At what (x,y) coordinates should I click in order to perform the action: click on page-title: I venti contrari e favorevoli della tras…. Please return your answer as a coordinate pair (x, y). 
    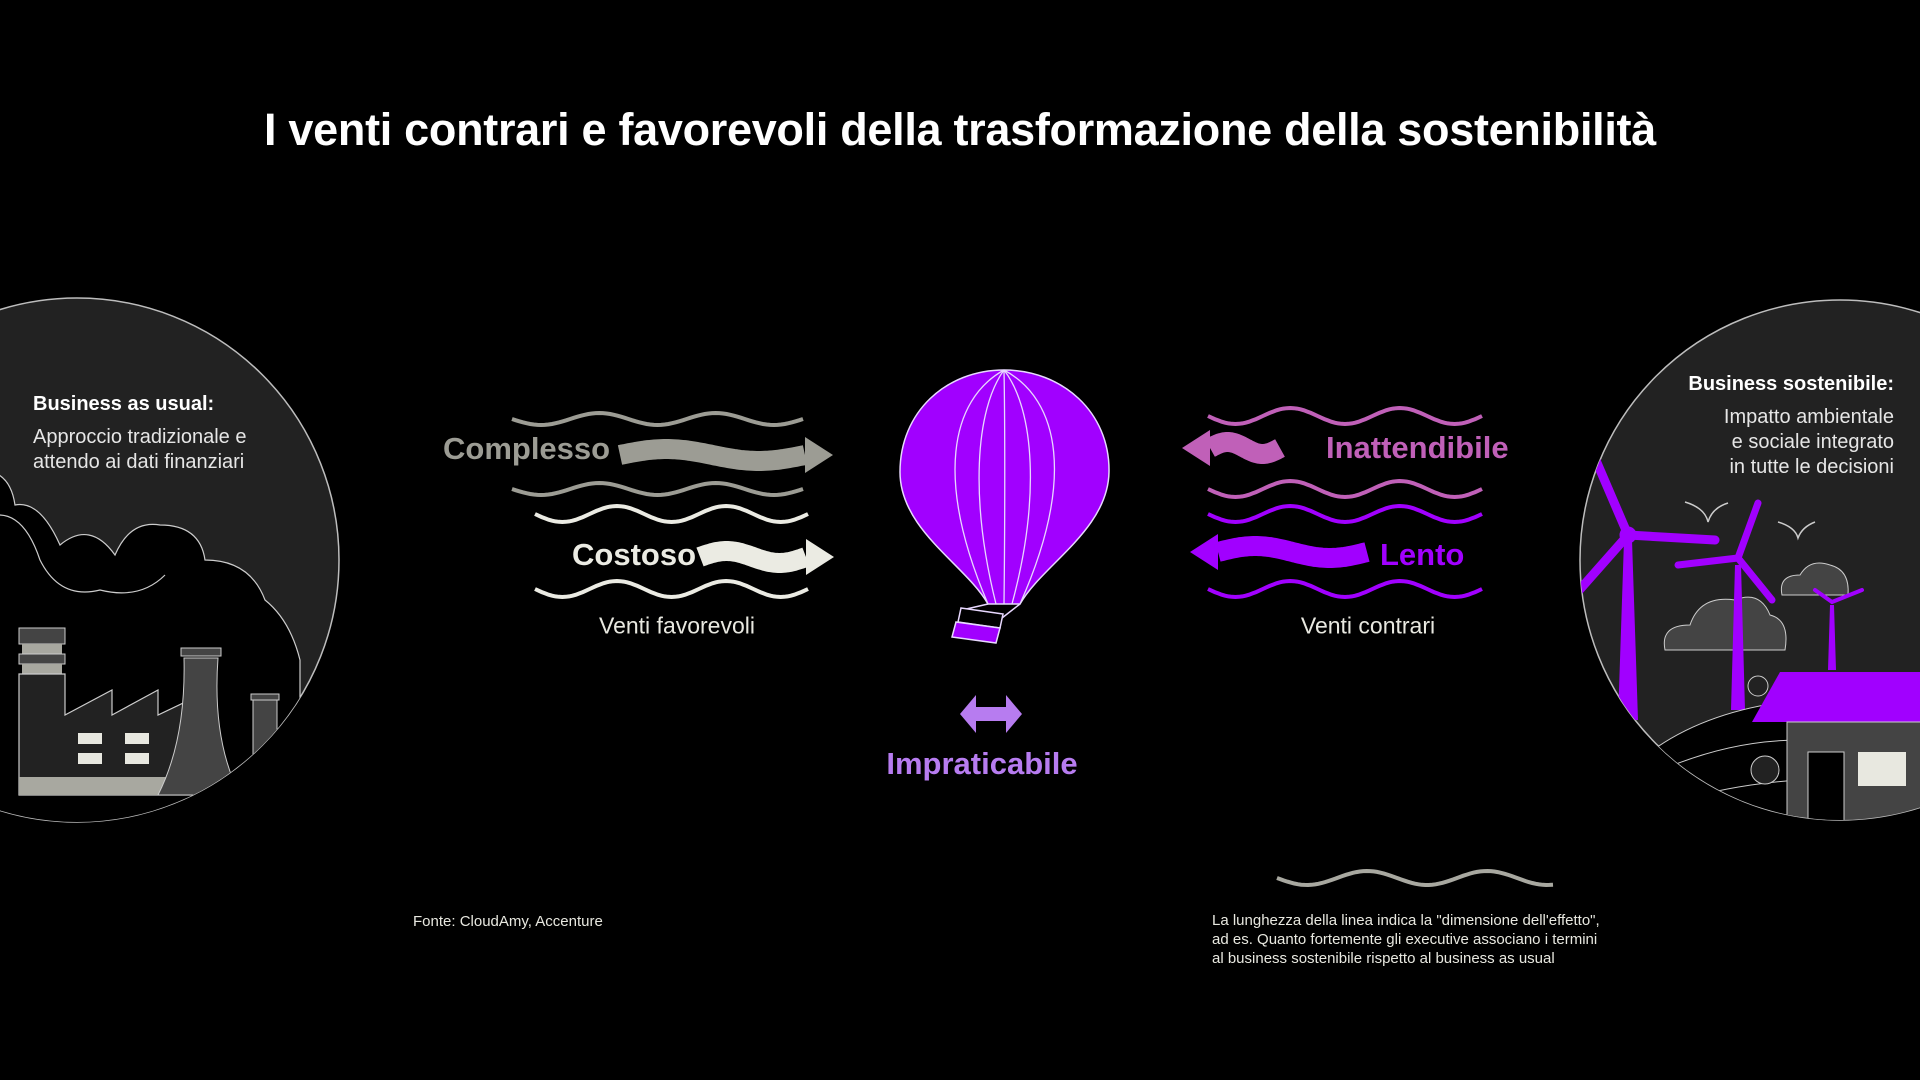
    Looking at the image, I should click on (960, 129).